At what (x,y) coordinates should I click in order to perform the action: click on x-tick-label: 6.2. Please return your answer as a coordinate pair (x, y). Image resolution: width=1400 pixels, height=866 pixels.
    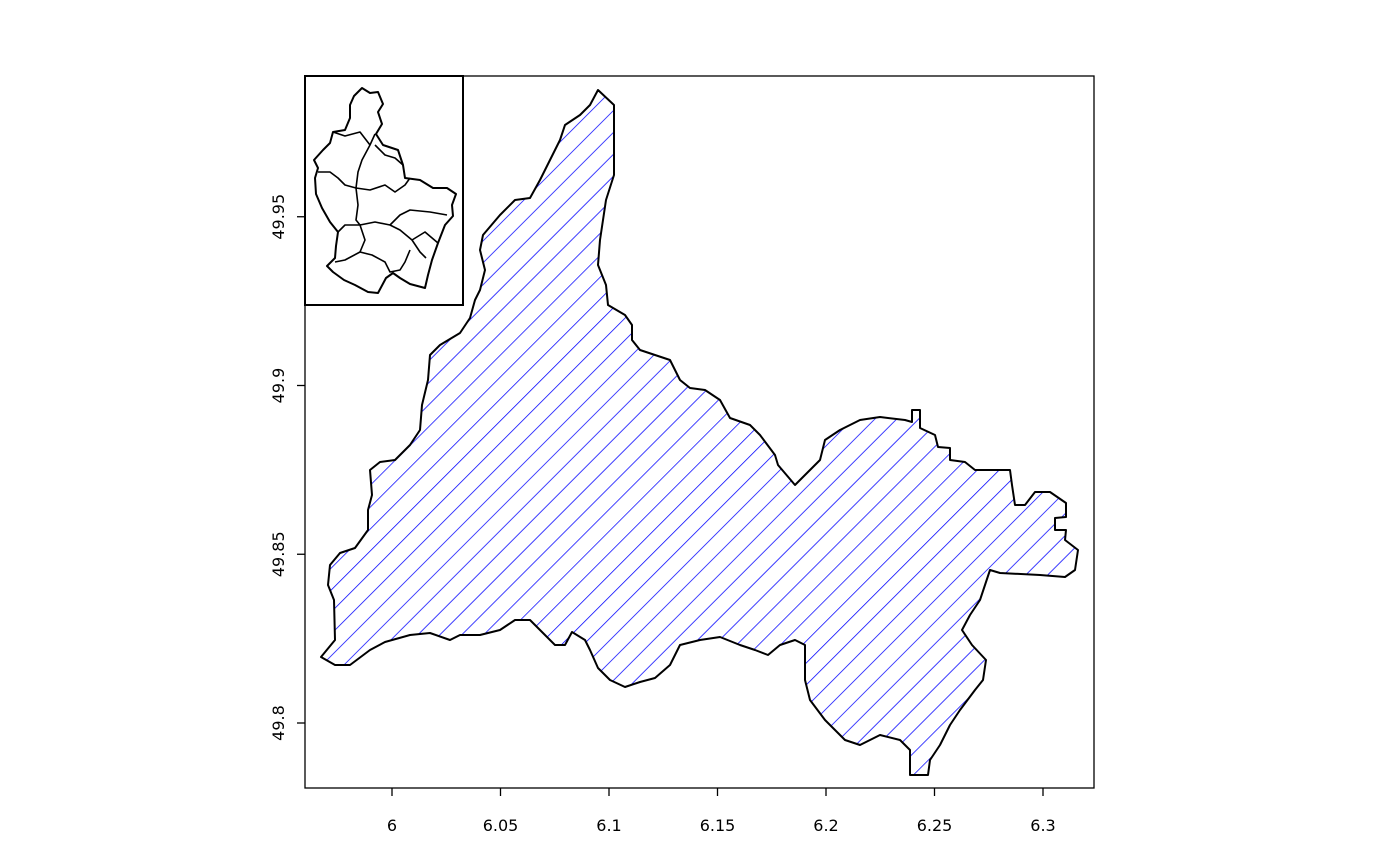
    Looking at the image, I should click on (825, 825).